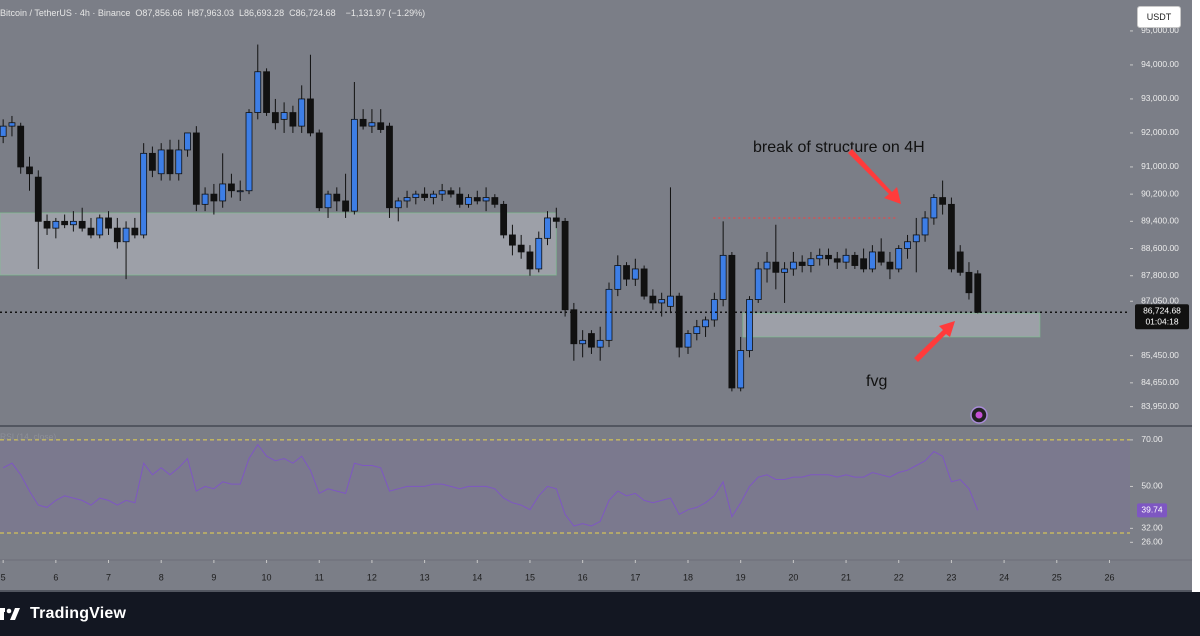  I want to click on annotation: break of structure on 4H, so click(839, 147).